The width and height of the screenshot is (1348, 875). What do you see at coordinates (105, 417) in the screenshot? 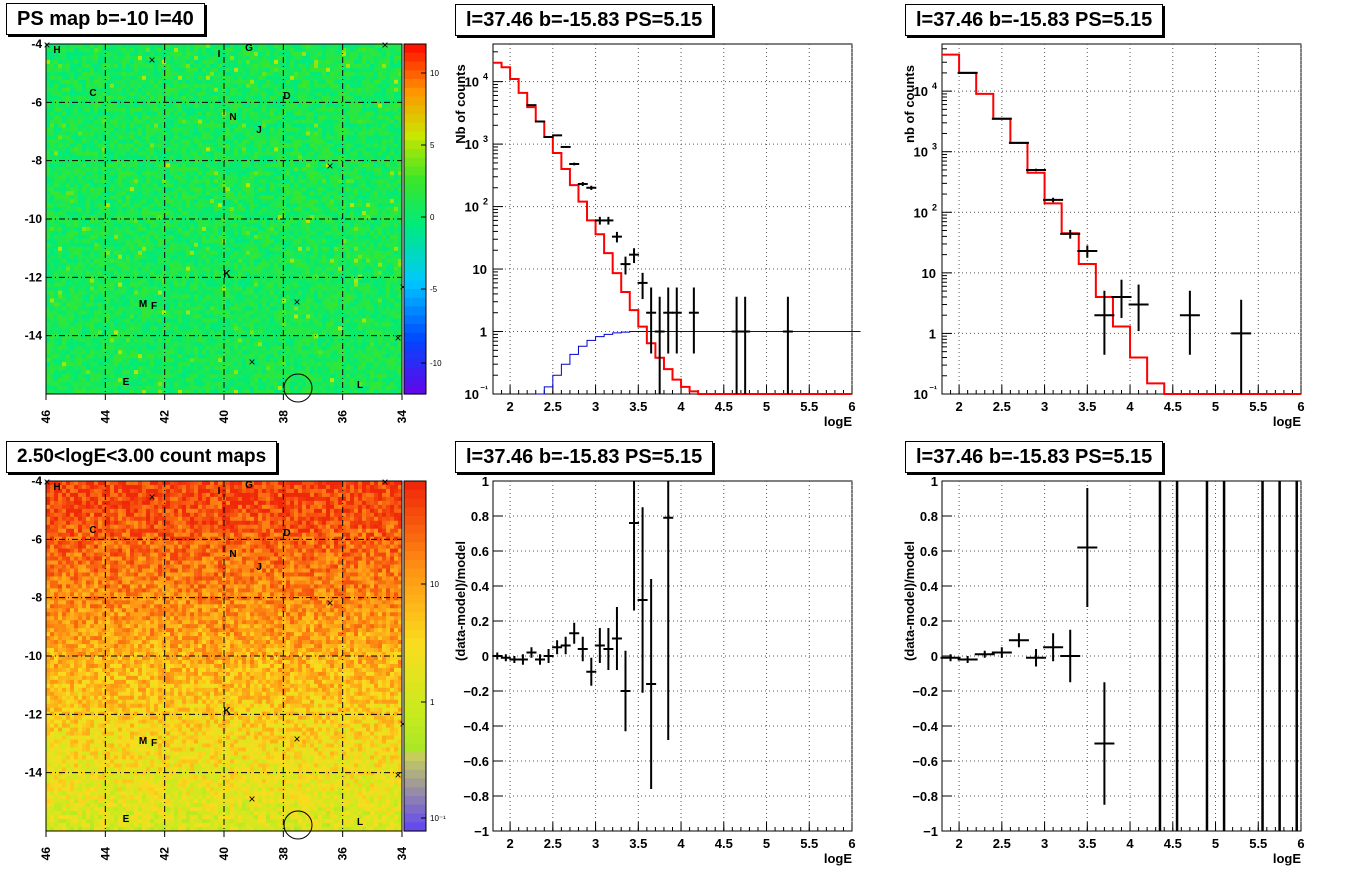
I see `map-x-tick-label: 44` at bounding box center [105, 417].